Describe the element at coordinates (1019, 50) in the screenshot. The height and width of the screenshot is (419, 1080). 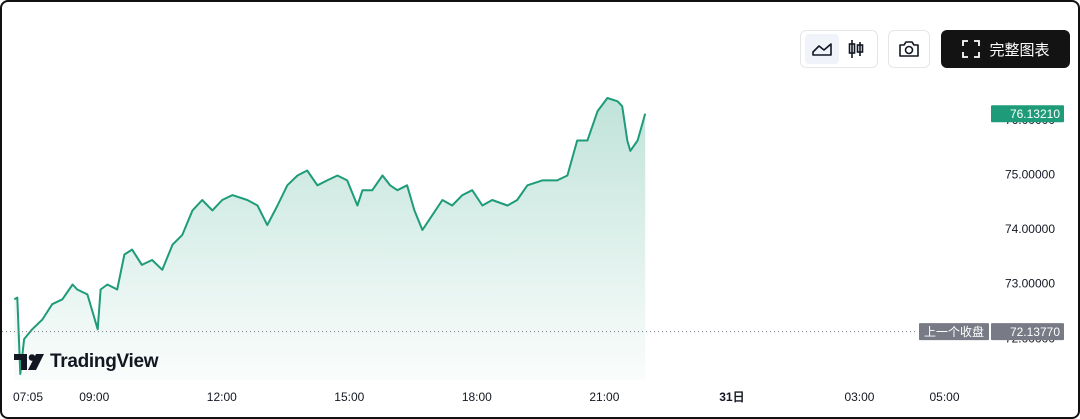
I see `full-chart-label: 完整图表` at that location.